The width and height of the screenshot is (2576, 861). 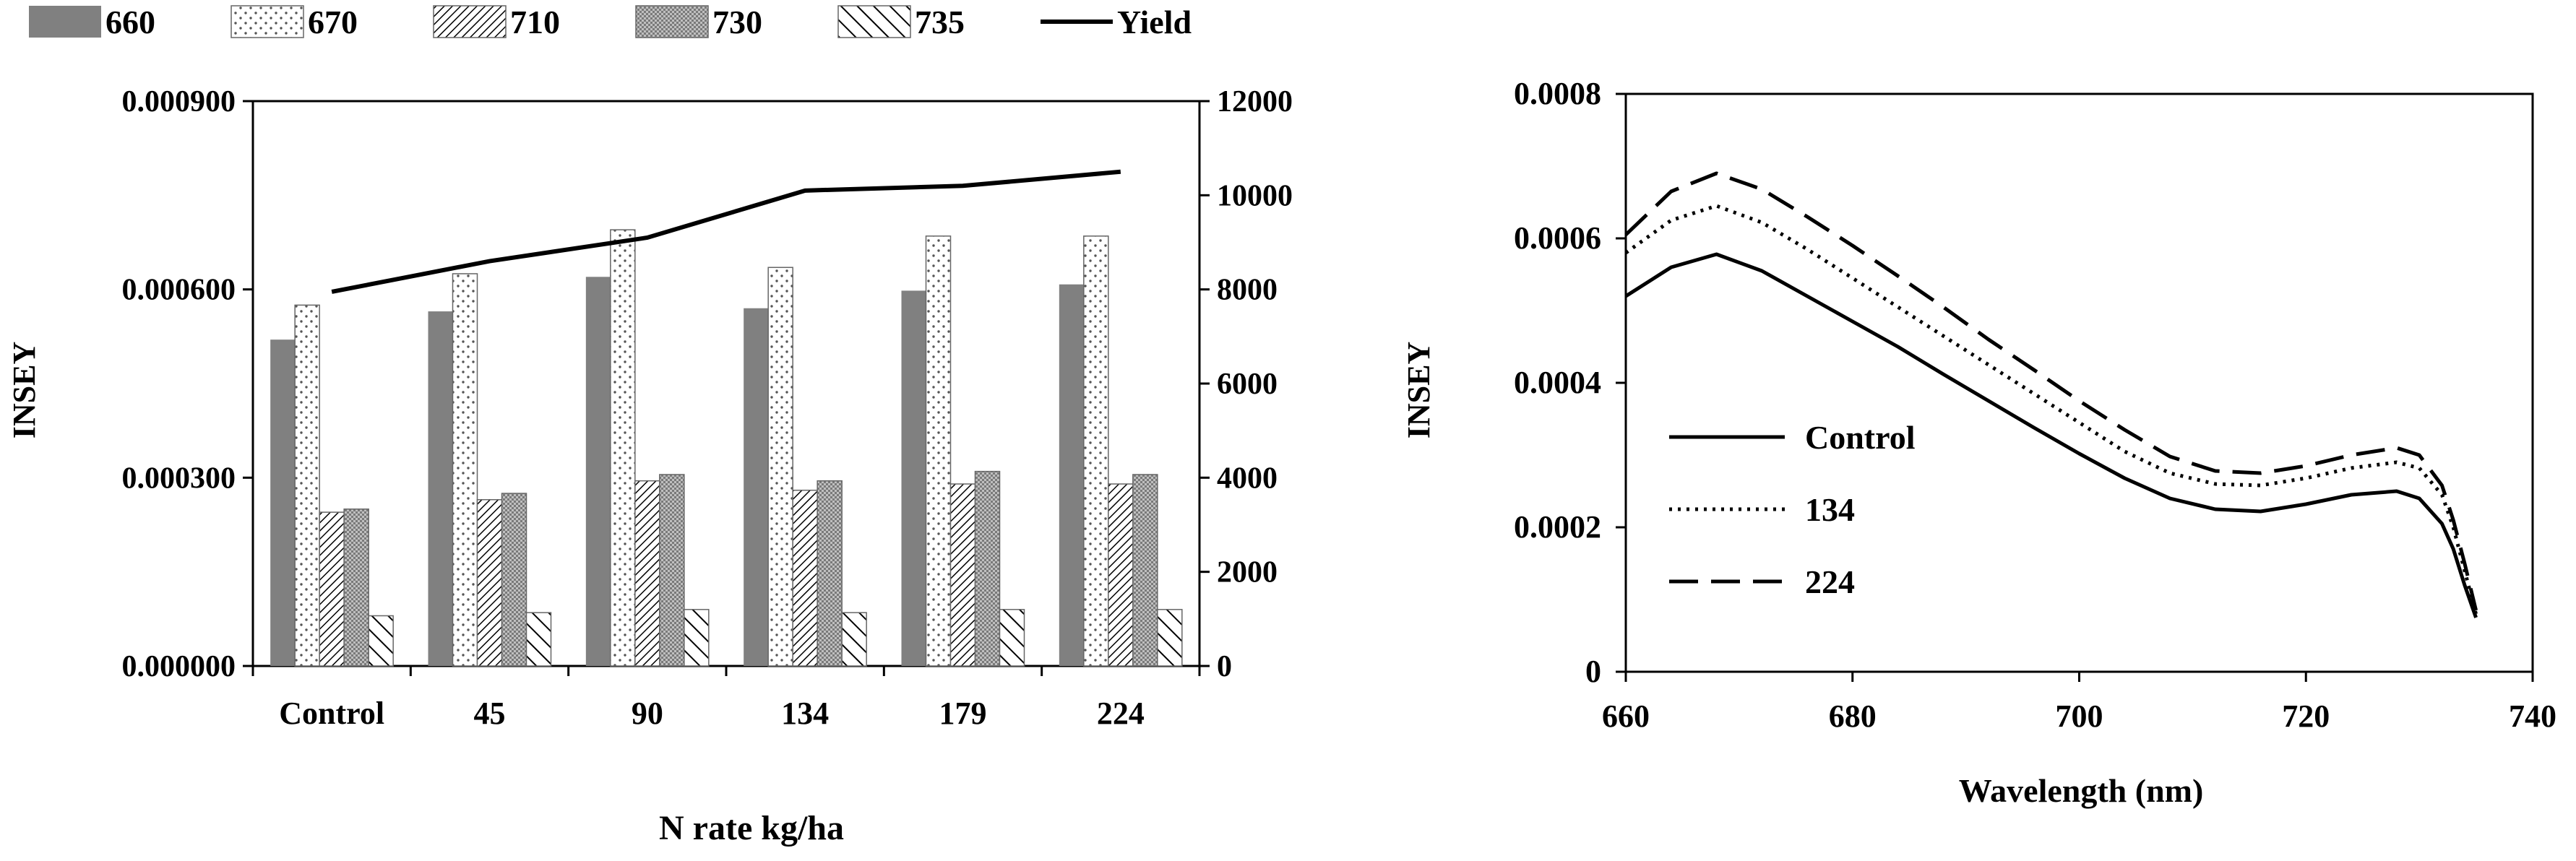 What do you see at coordinates (1247, 478) in the screenshot?
I see `left-y2-tick-label: 4000` at bounding box center [1247, 478].